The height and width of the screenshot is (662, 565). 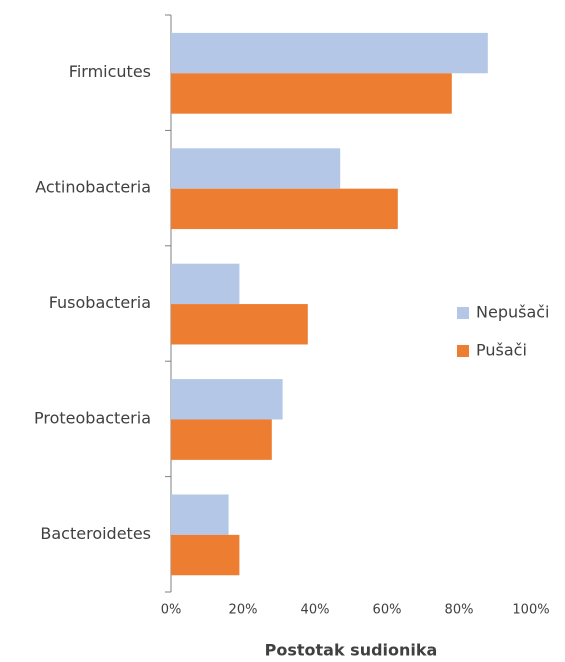 I want to click on legend-label: Nepušači, so click(x=513, y=312).